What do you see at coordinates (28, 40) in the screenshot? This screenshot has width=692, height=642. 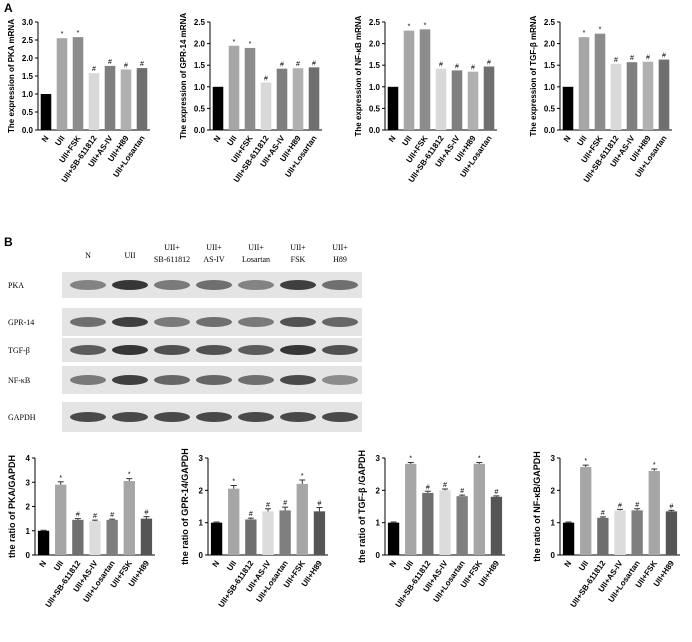 I see `y-tick-label: 2.5` at bounding box center [28, 40].